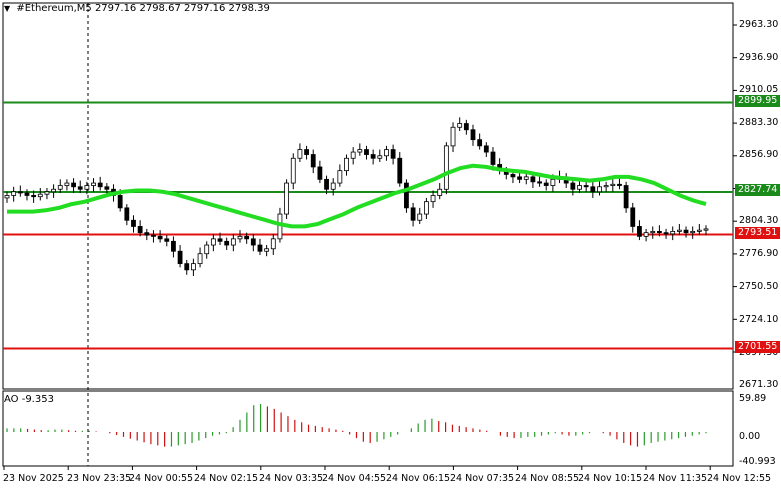 The image size is (781, 489). I want to click on ao-pane-frame, so click(368, 428).